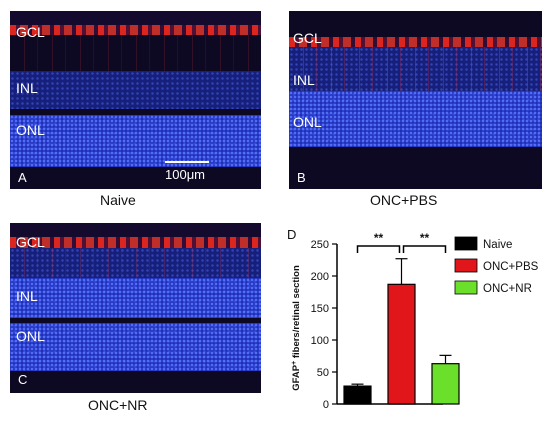 The width and height of the screenshot is (550, 421). What do you see at coordinates (307, 38) in the screenshot?
I see `gcl-label-b: GCL` at bounding box center [307, 38].